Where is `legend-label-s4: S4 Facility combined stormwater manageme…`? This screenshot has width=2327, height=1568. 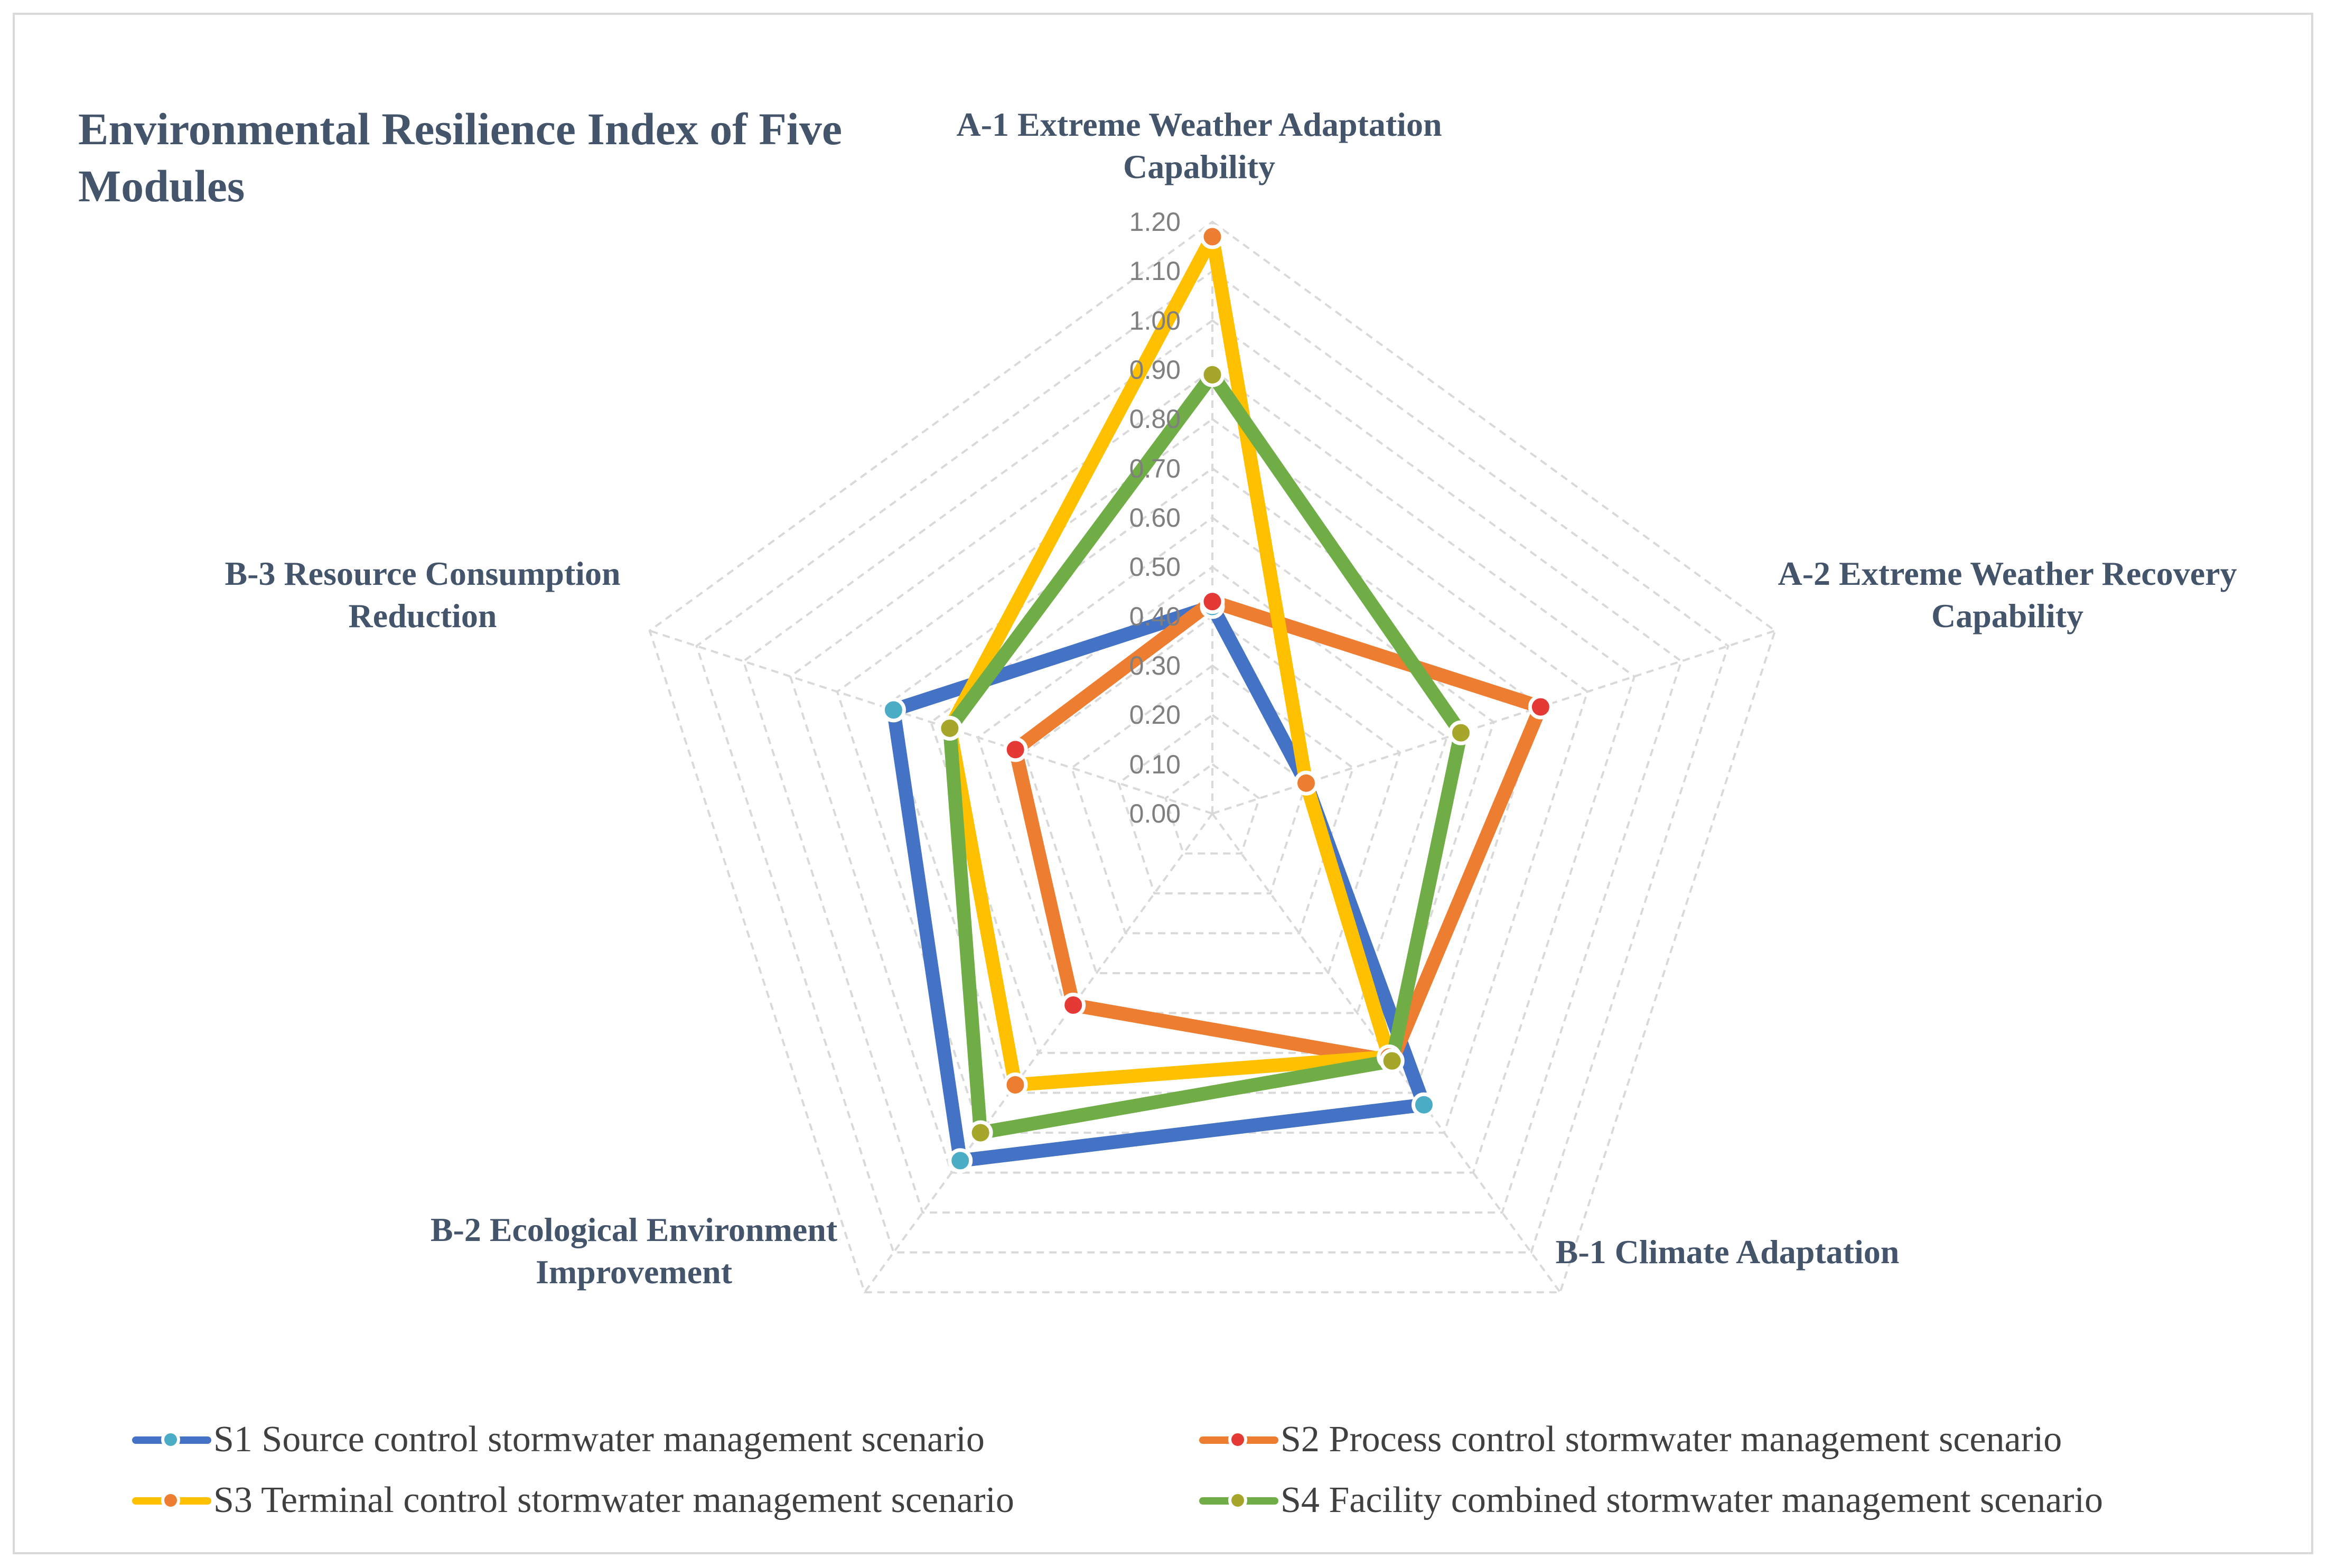 legend-label-s4: S4 Facility combined stormwater manageme… is located at coordinates (1693, 1500).